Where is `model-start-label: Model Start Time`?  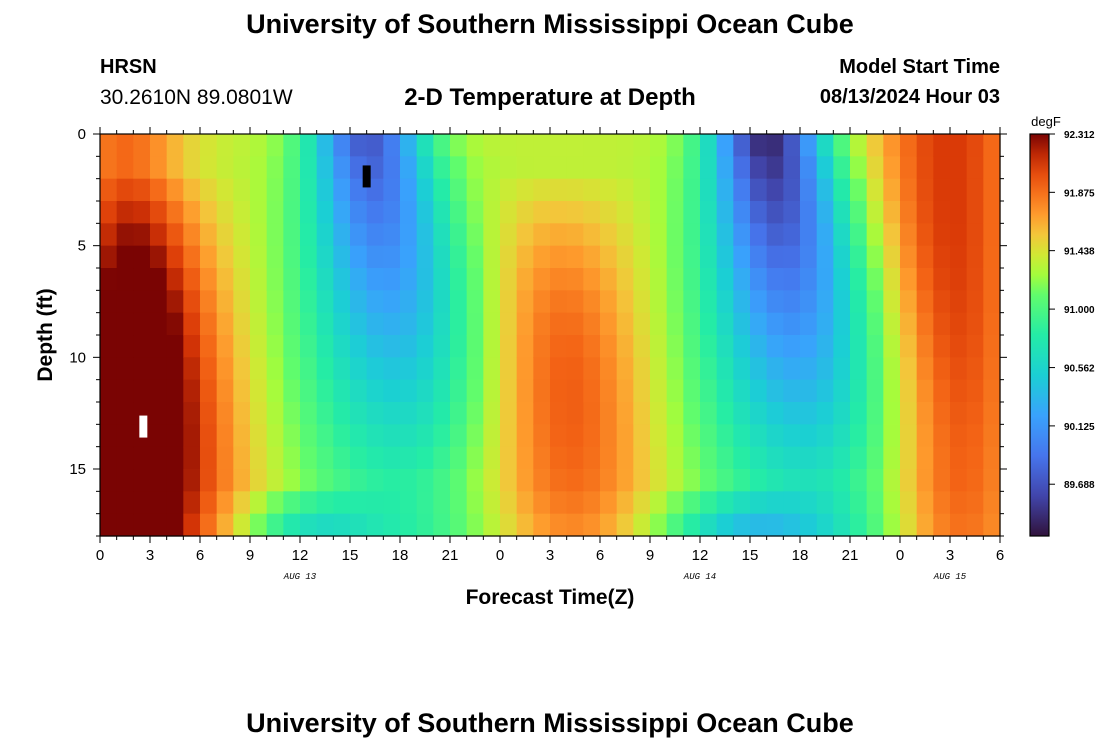
model-start-label: Model Start Time is located at coordinates (919, 67).